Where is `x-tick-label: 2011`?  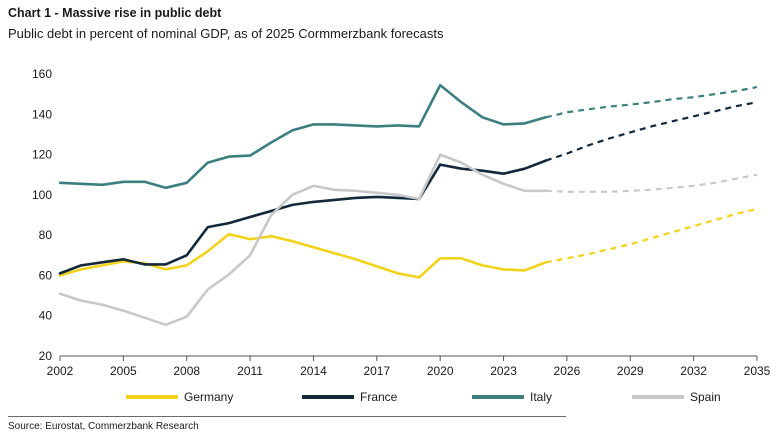
x-tick-label: 2011 is located at coordinates (250, 371).